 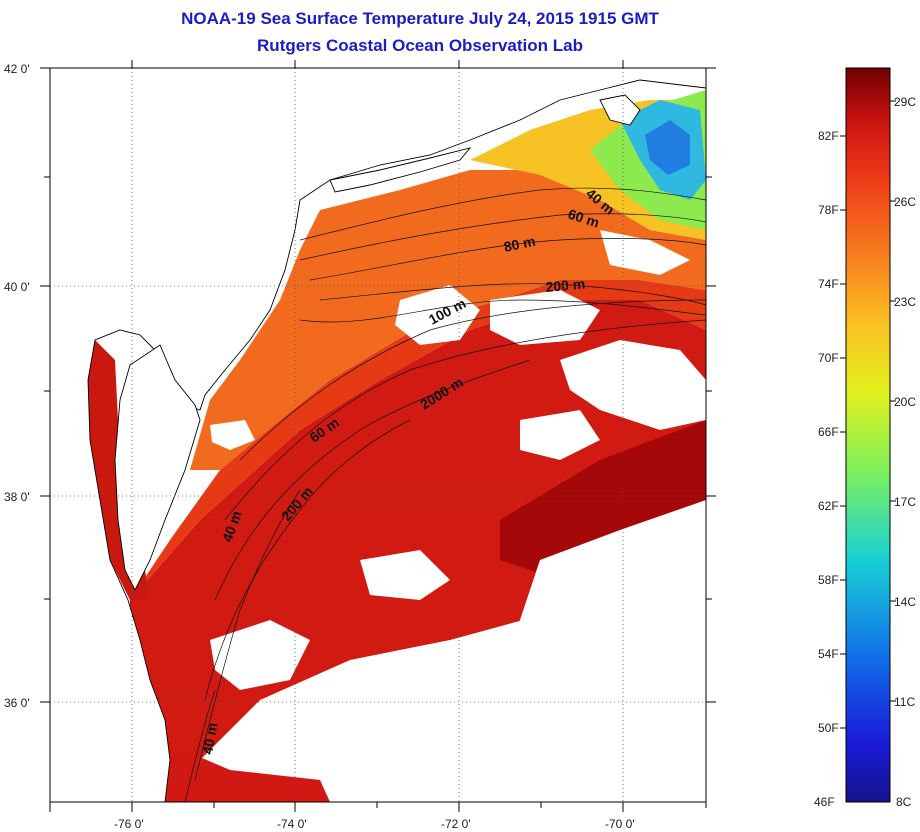 I want to click on colorbar-fahrenheit-labels: 82F 78F 74F 70F 66F 62F 58F 54F 50F 46F, so click(x=826, y=469).